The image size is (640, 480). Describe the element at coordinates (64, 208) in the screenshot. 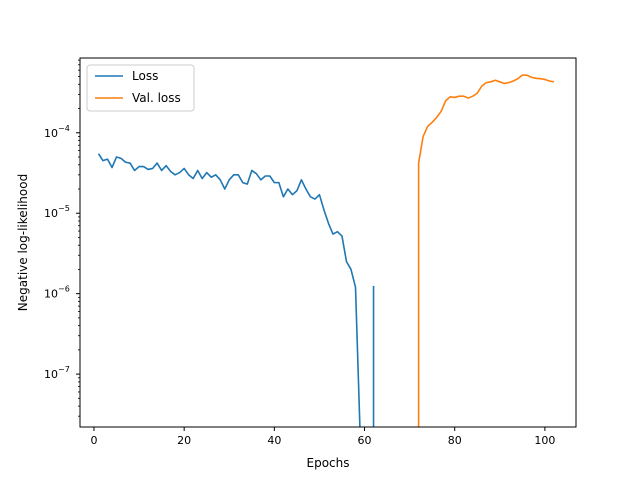

I see `y-tick-exponent: −5` at that location.